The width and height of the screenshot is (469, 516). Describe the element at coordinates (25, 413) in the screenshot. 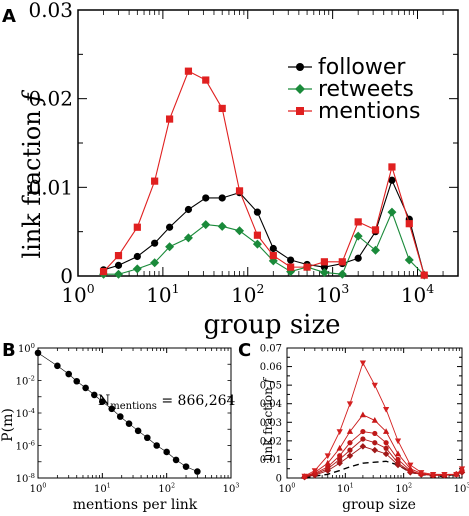

I see `panel-b-y-tick-label: 10⁻⁴` at that location.